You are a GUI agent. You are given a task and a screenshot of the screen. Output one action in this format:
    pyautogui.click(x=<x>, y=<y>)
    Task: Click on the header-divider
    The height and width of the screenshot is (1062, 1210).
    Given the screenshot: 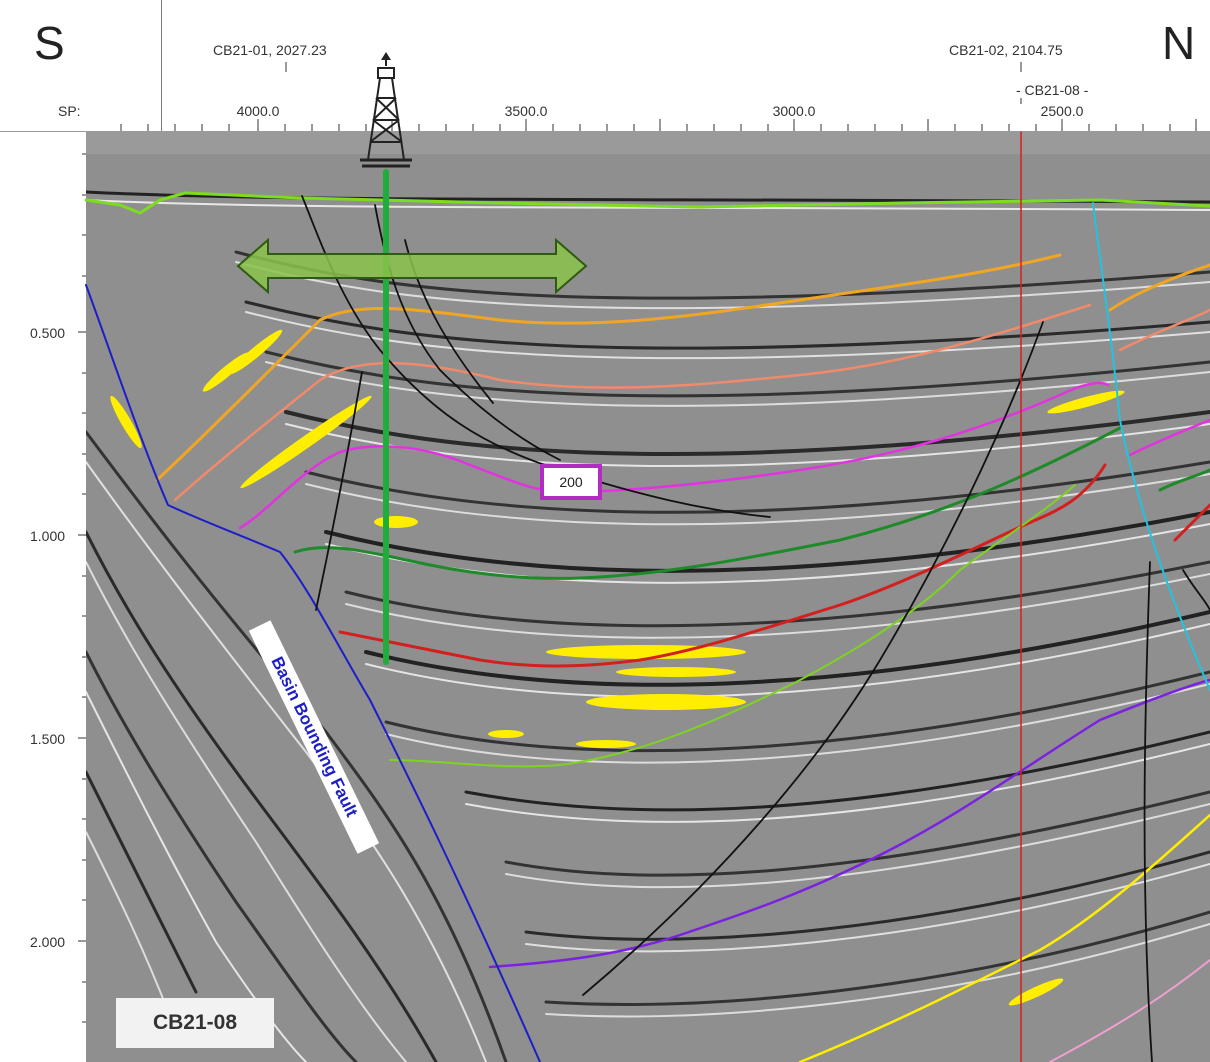 What is the action you would take?
    pyautogui.click(x=161, y=65)
    